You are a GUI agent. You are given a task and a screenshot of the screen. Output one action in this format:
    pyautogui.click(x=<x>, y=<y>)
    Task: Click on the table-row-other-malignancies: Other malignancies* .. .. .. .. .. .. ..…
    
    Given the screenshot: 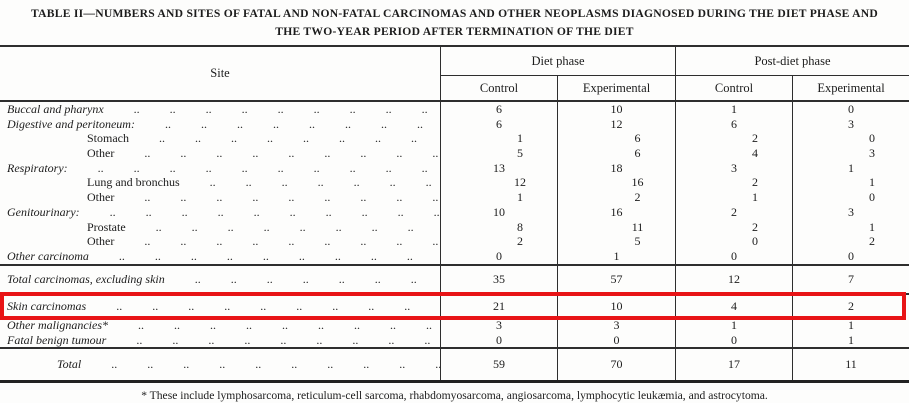 What is the action you would take?
    pyautogui.click(x=454, y=326)
    